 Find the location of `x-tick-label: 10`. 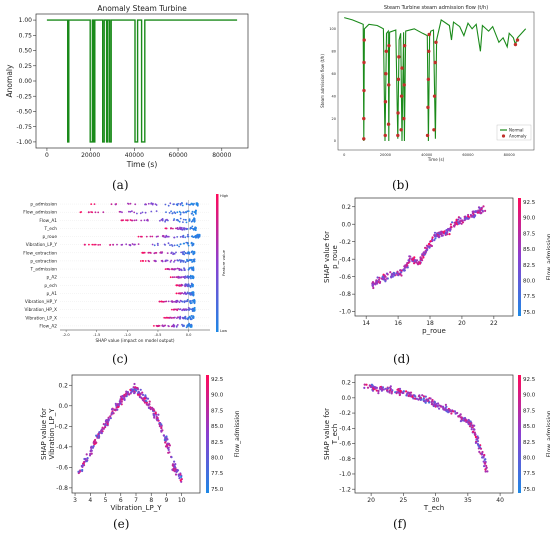

x-tick-label: 10 is located at coordinates (182, 500).